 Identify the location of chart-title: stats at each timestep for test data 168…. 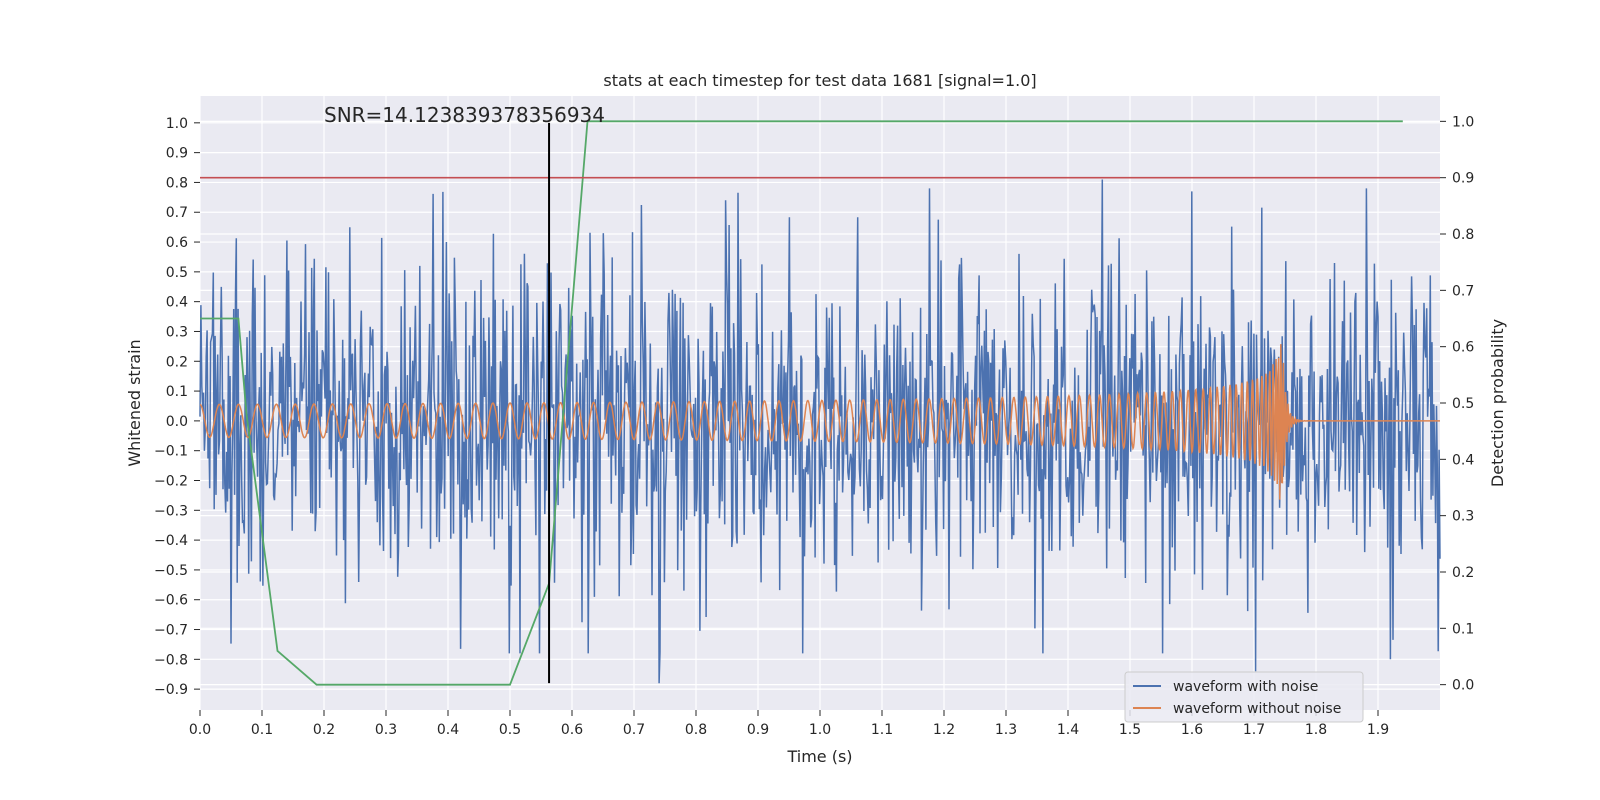
(819, 80).